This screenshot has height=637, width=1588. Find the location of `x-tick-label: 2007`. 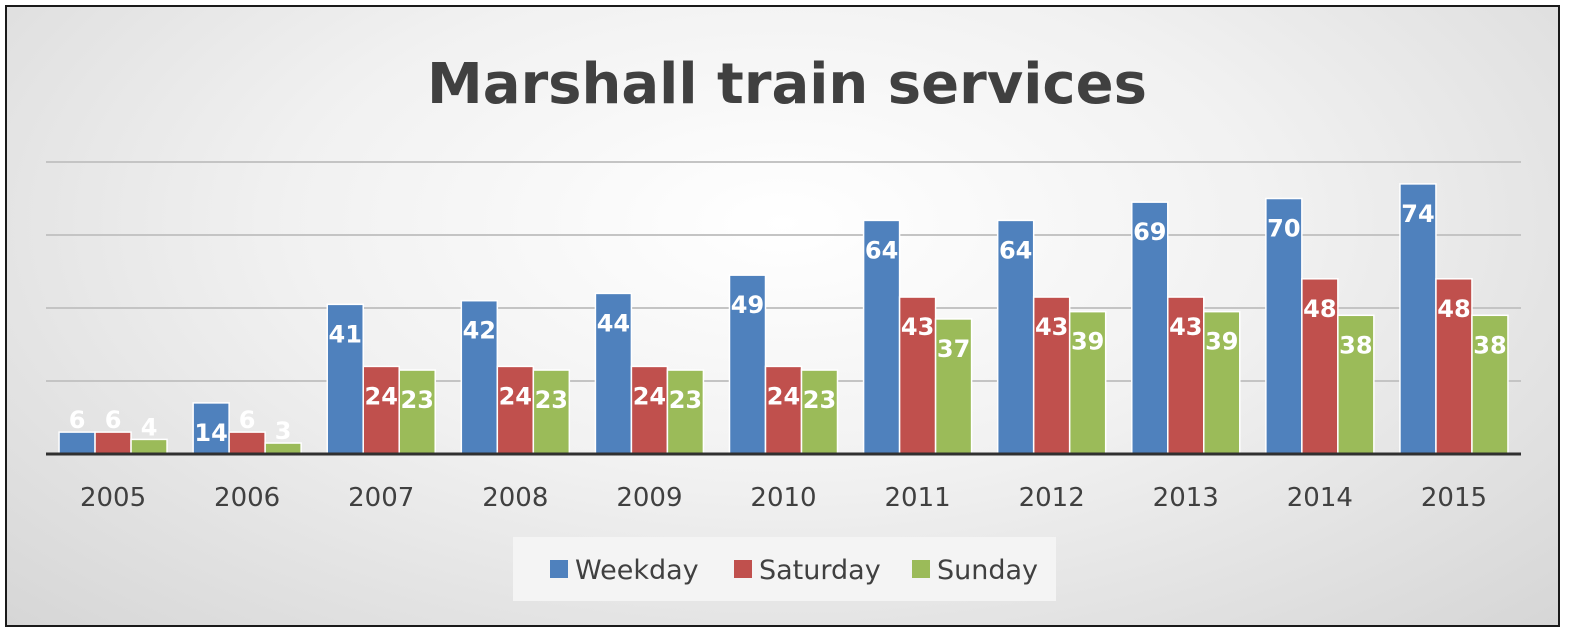

x-tick-label: 2007 is located at coordinates (381, 498).